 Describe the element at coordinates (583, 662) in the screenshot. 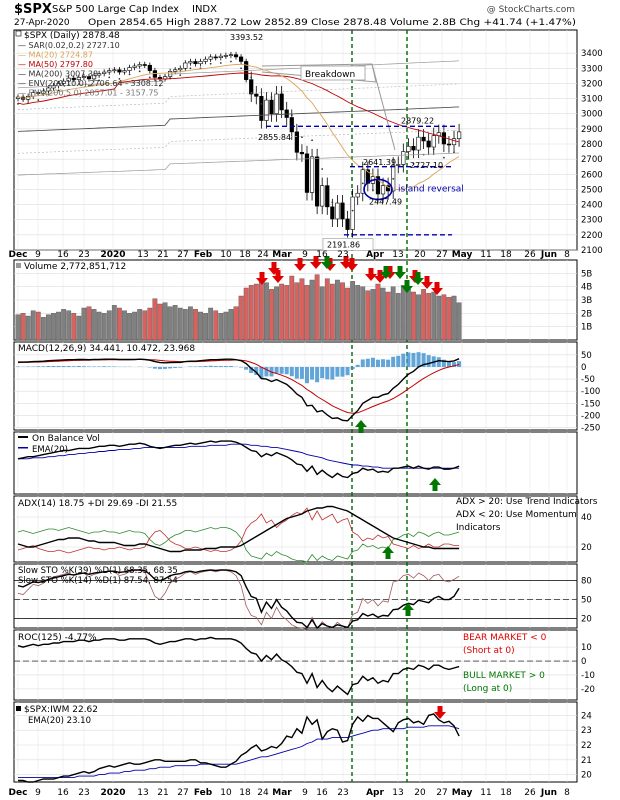

I see `roc-axis-tick-label: 0` at that location.